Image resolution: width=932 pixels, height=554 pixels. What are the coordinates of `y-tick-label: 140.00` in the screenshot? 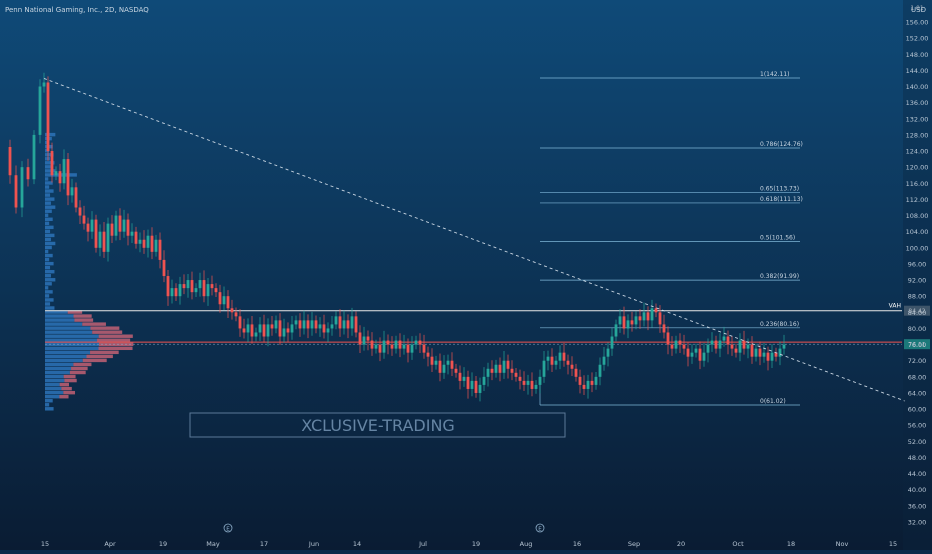 It's located at (917, 87).